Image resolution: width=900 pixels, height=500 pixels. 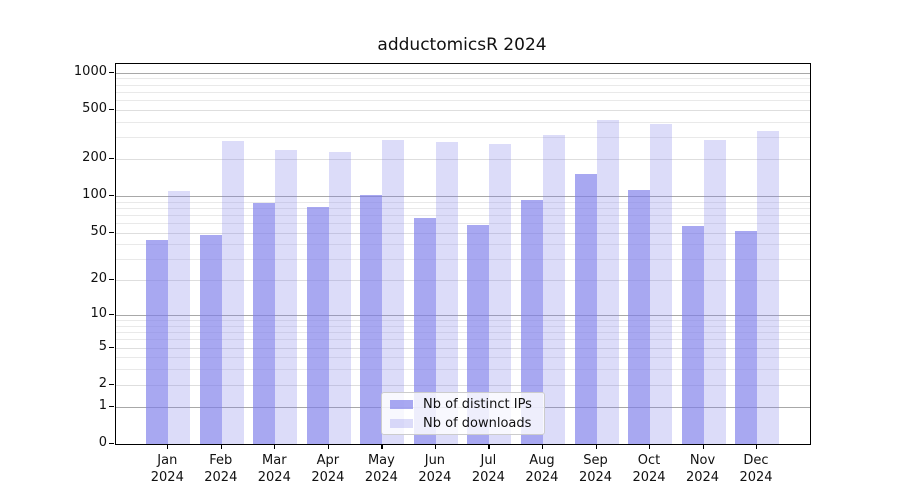 I want to click on y-tick-label: 0, so click(x=102, y=442).